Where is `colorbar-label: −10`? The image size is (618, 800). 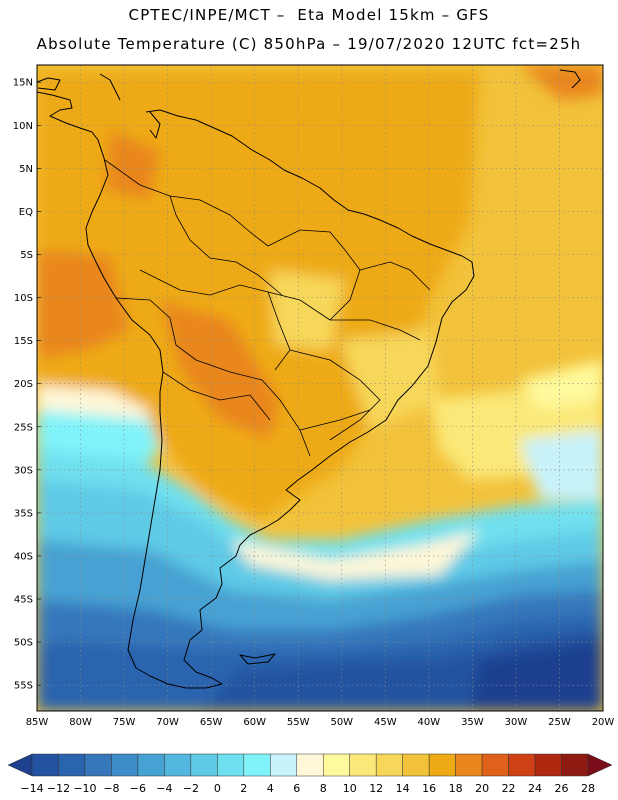
colorbar-label: −10 is located at coordinates (84, 788).